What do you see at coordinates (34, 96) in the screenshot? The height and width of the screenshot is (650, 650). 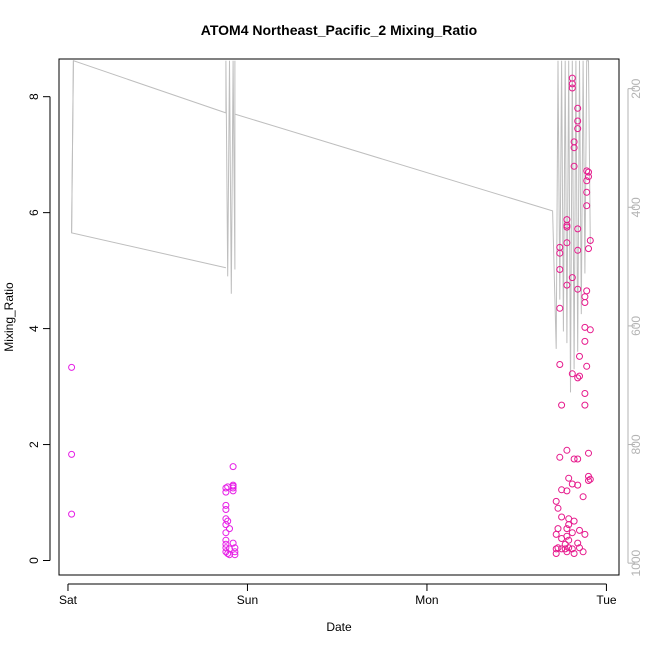 I see `y-tick-label: 8` at bounding box center [34, 96].